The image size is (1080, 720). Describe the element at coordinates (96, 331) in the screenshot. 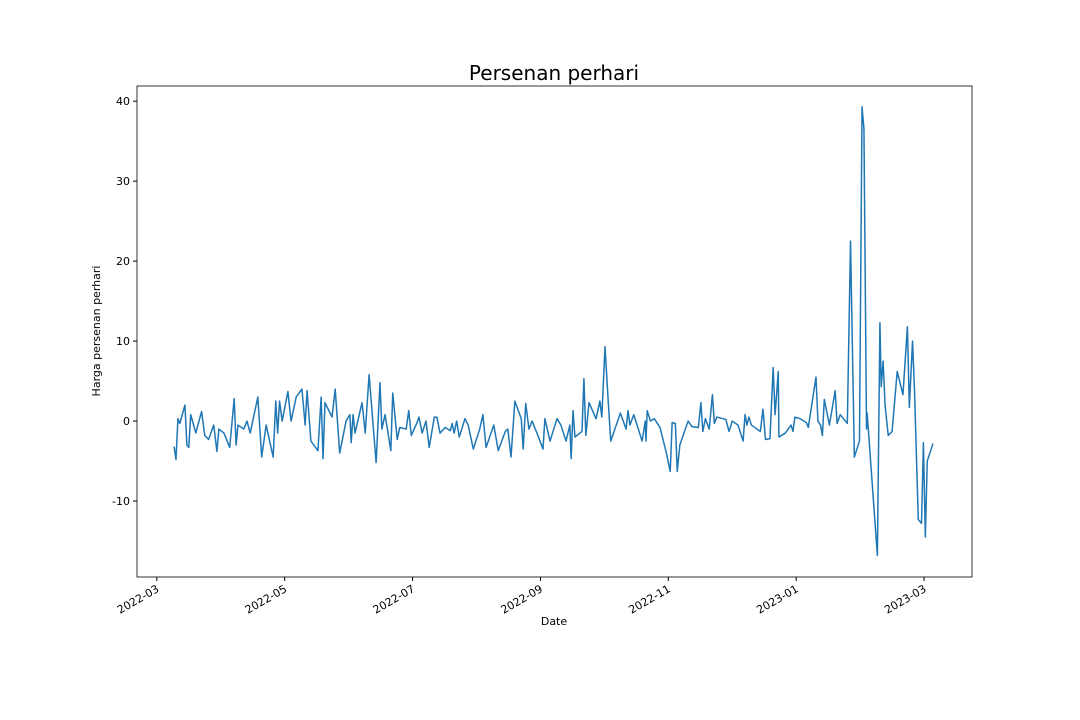

I see `y-axis-label: Harga persenan perhari` at that location.